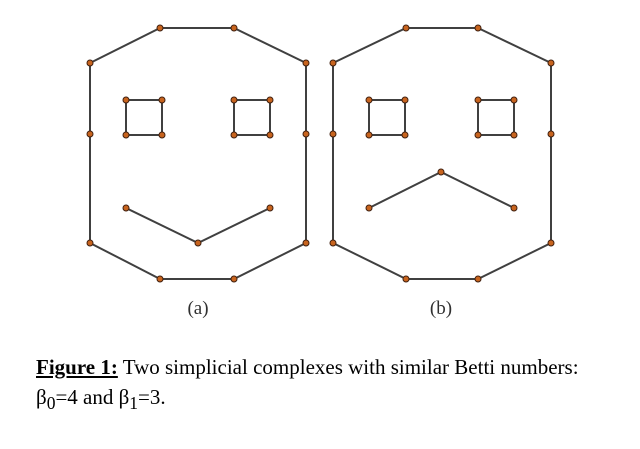  I want to click on caption-subscript-1: 1, so click(134, 403).